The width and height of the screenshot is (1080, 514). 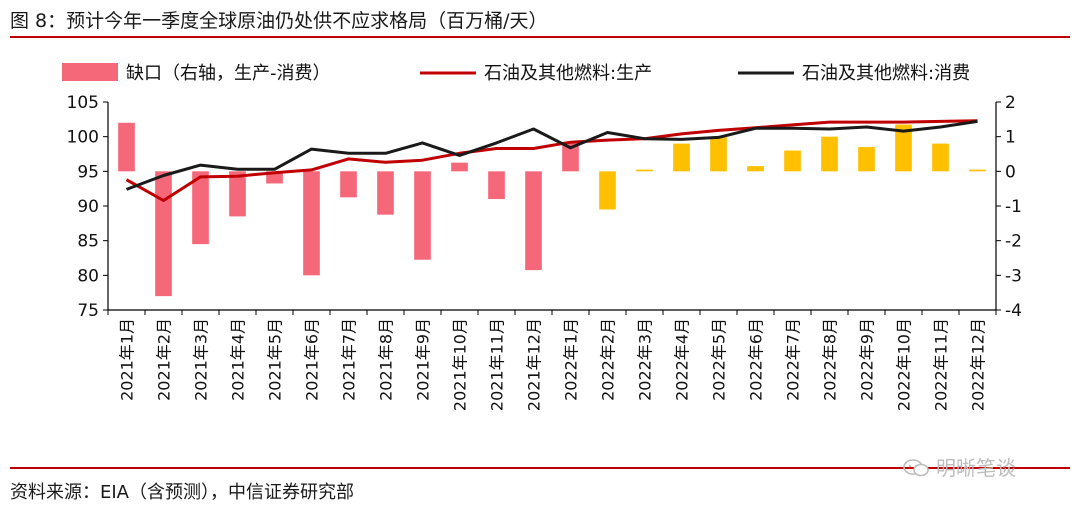 What do you see at coordinates (90, 72) in the screenshot?
I see `legend-swatch-gap` at bounding box center [90, 72].